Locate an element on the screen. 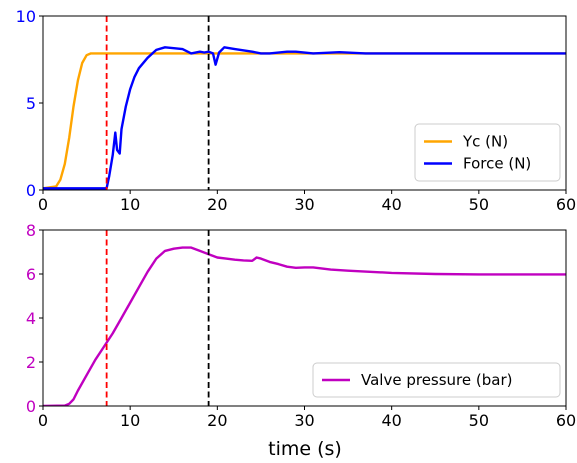 Image resolution: width=577 pixels, height=463 pixels. force-chart-x-ticks: 0 10 20 30 40 50 60 is located at coordinates (307, 202).